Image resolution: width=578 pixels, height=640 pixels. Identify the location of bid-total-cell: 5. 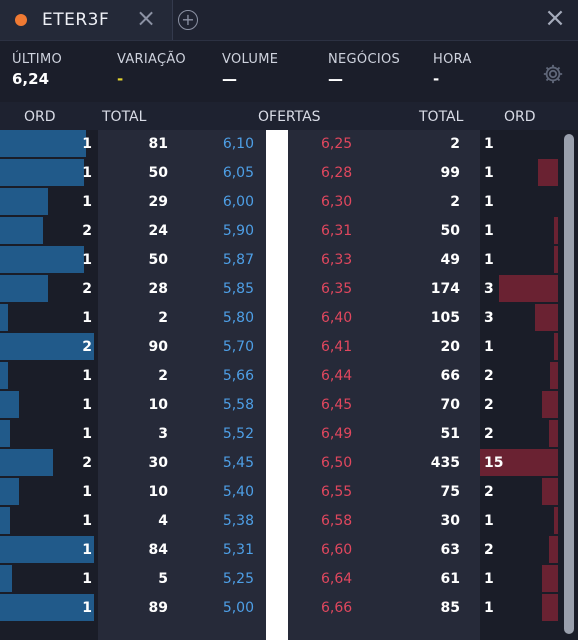
(163, 579).